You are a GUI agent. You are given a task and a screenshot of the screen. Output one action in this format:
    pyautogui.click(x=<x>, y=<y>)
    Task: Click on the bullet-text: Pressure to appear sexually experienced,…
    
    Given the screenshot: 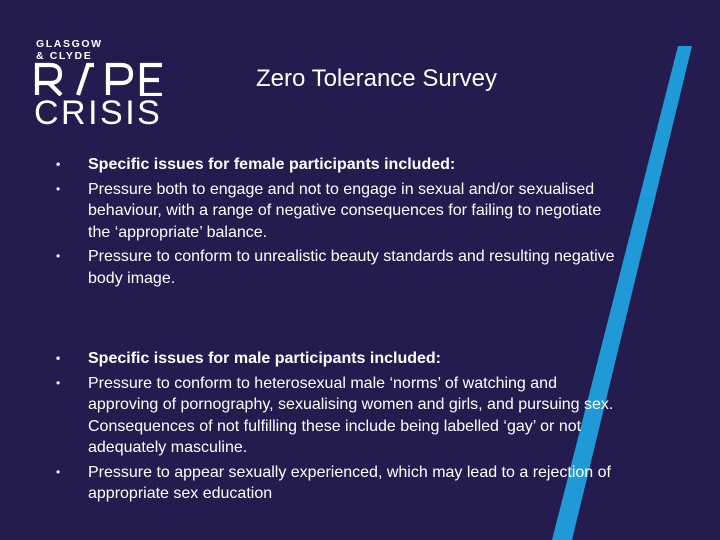 What is the action you would take?
    pyautogui.click(x=349, y=483)
    